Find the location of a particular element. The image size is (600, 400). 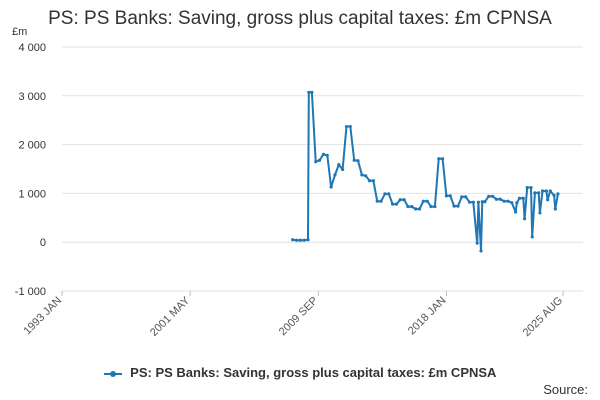

y-tick-label: 4 000 is located at coordinates (32, 48).